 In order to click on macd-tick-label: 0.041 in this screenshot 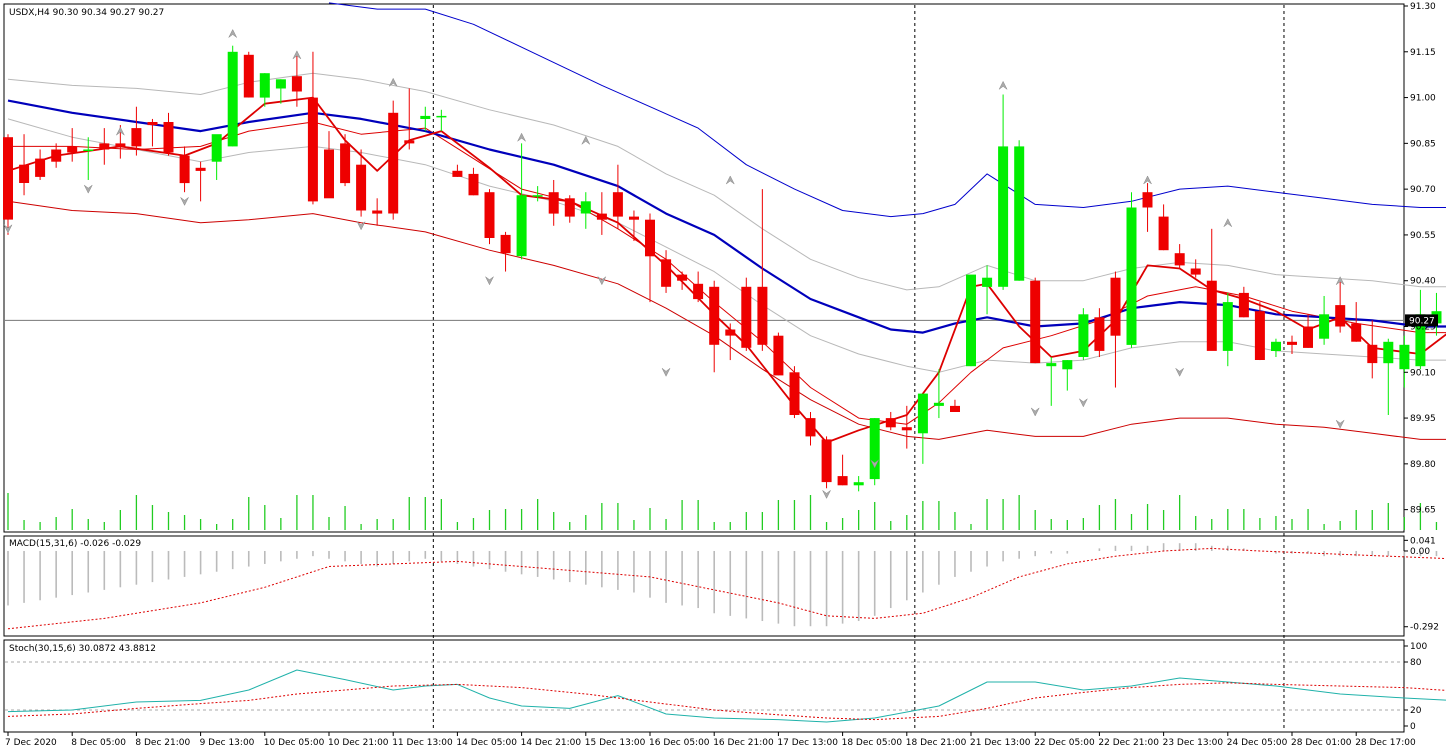, I will do `click(1423, 541)`.